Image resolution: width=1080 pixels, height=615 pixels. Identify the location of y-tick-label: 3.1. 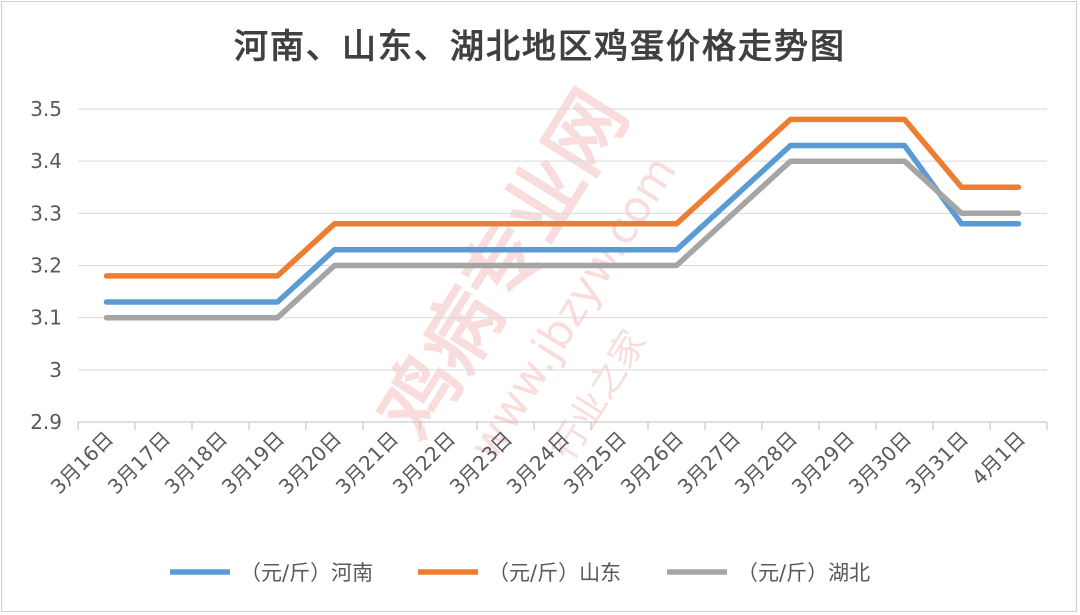
(46, 318).